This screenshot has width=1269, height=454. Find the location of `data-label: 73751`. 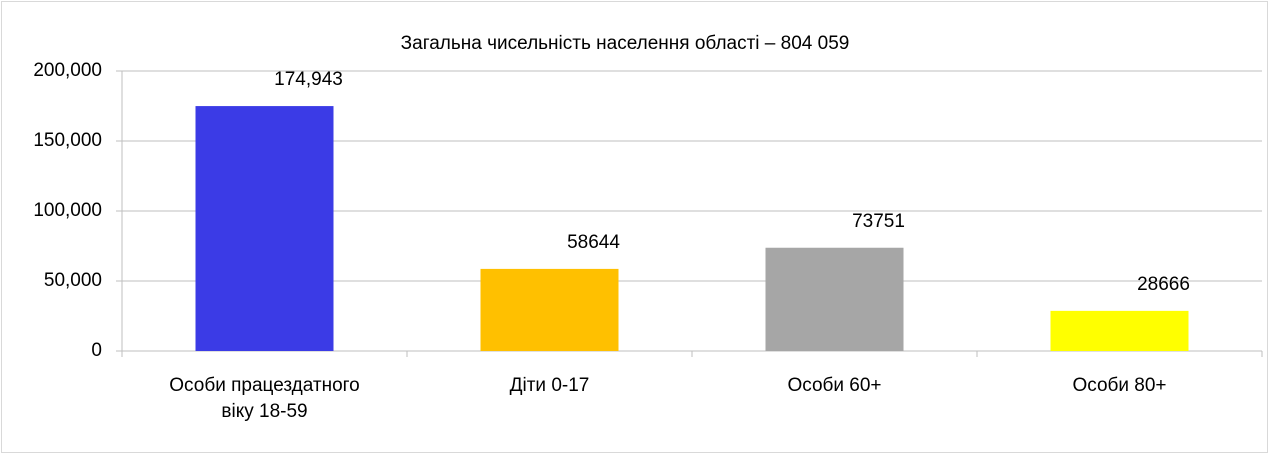

data-label: 73751 is located at coordinates (878, 221).